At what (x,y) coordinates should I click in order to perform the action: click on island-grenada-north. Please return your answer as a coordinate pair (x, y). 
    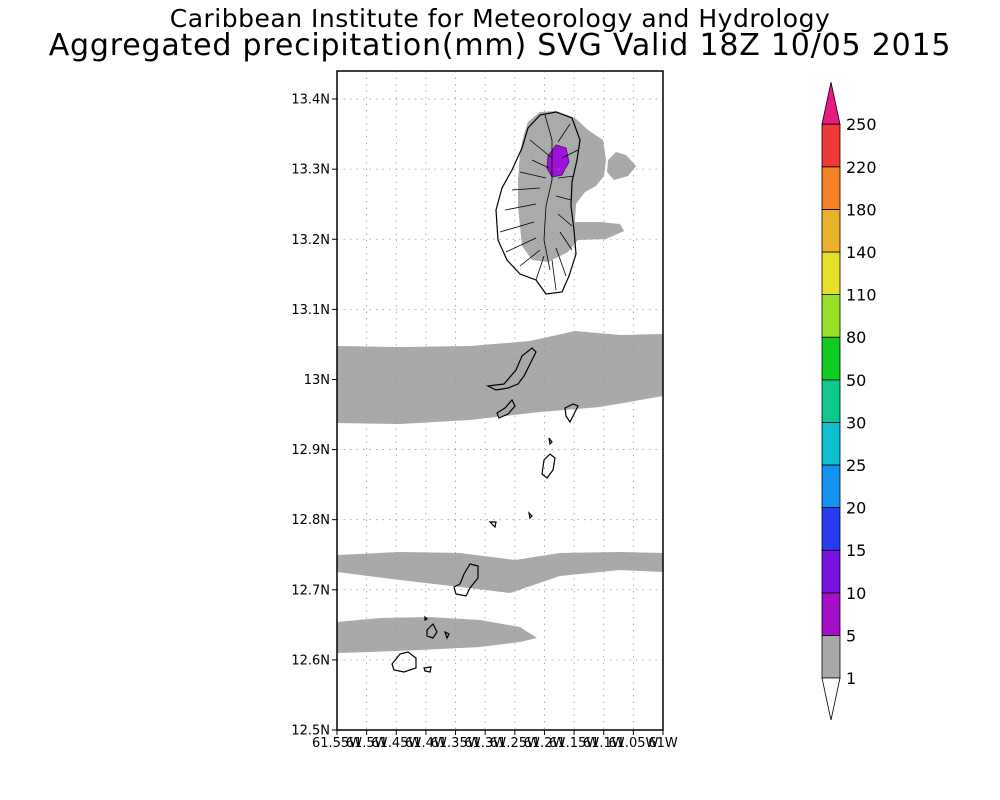
    Looking at the image, I should click on (404, 662).